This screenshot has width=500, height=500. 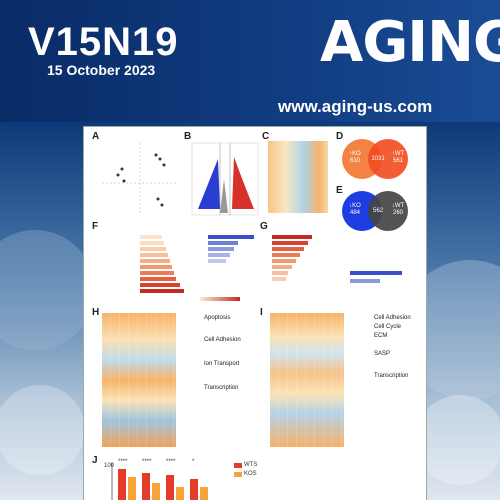 What do you see at coordinates (96, 312) in the screenshot?
I see `panel-label-h: H` at bounding box center [96, 312].